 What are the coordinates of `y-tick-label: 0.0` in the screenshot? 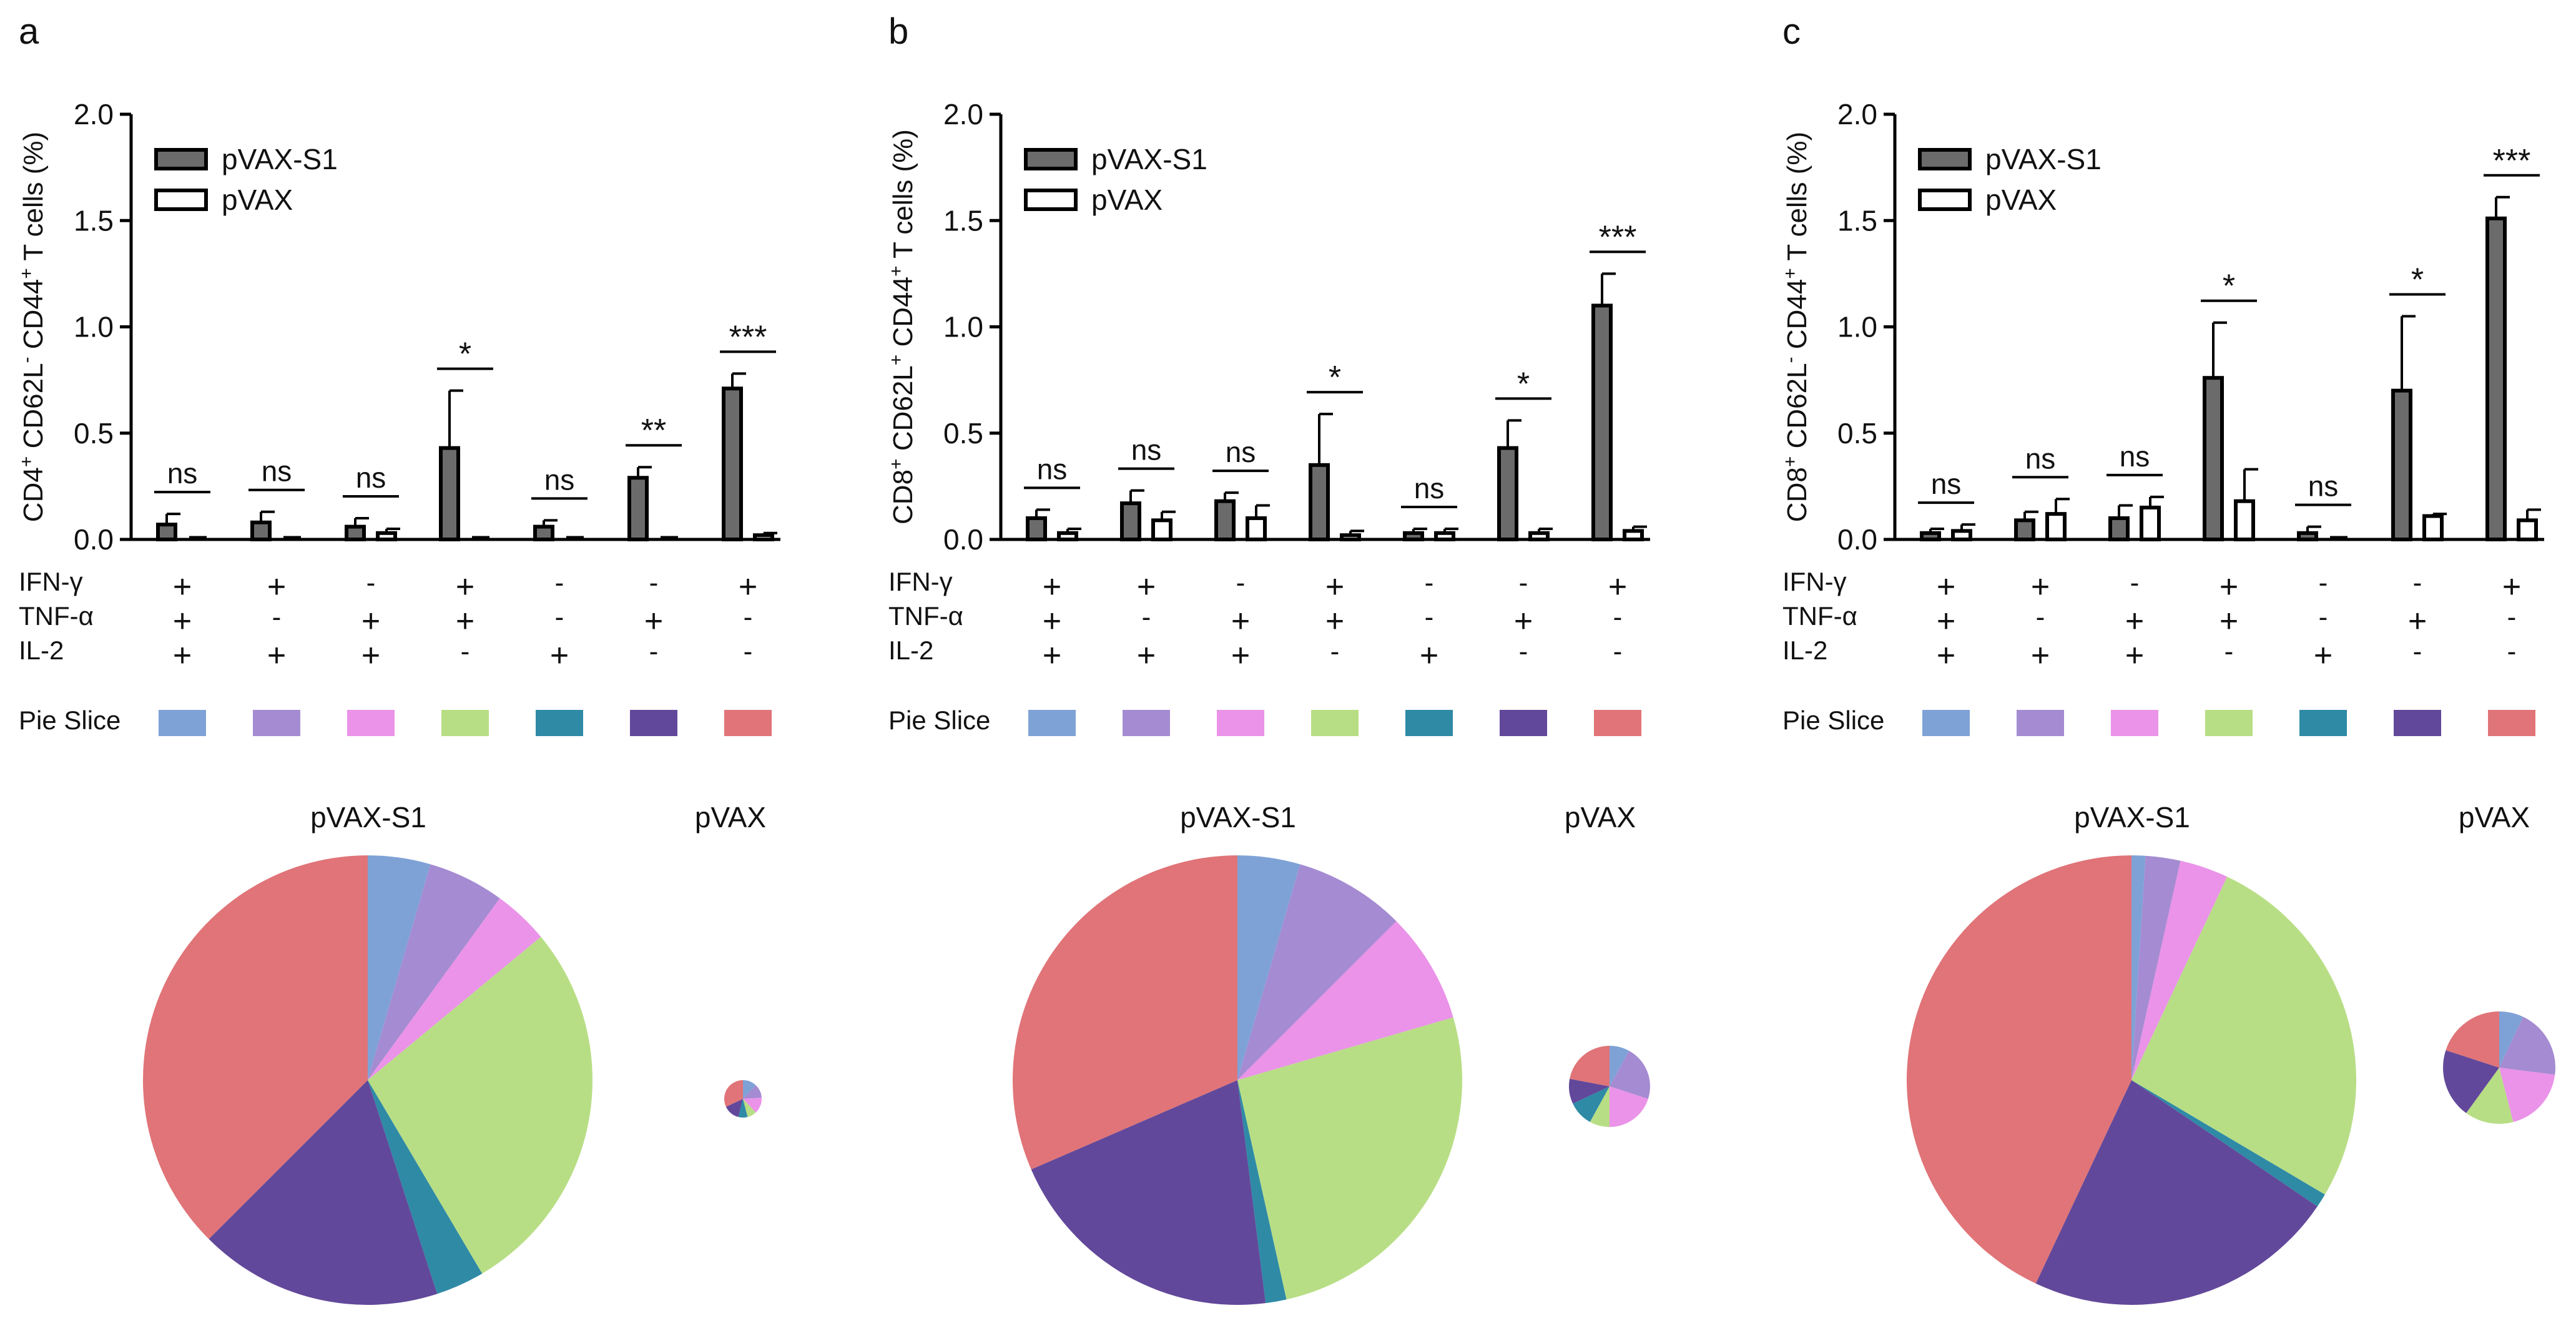 It's located at (1857, 539).